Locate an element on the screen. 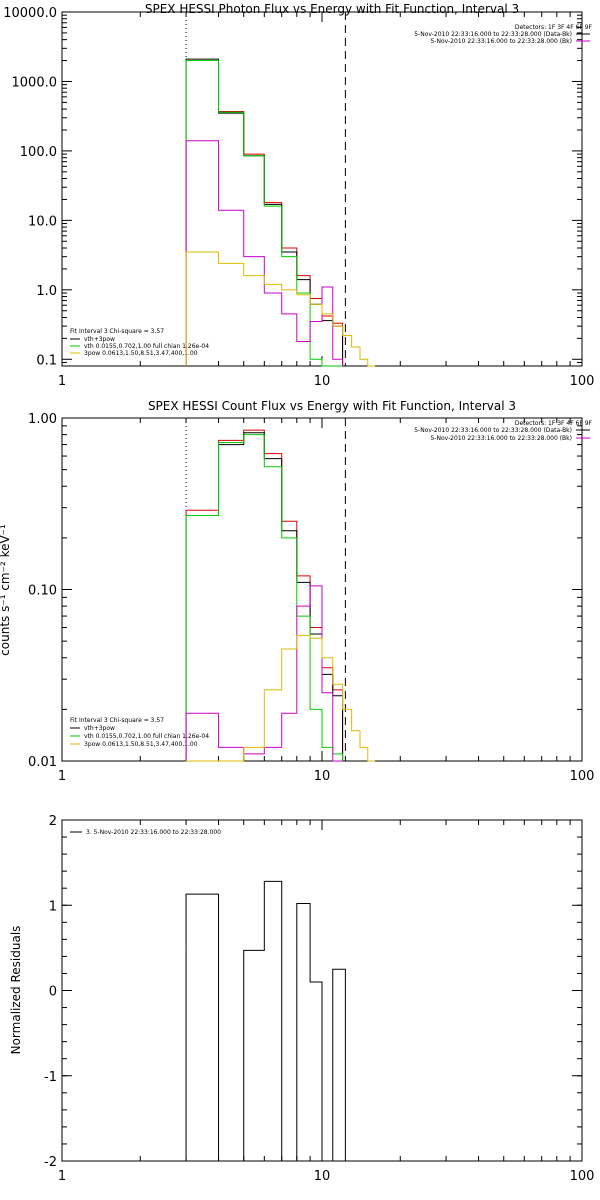 This screenshot has width=600, height=1200. fit-line-3-2: 3pow 0.0613,1.50,8.51,3.47,400,1.00 is located at coordinates (141, 744).